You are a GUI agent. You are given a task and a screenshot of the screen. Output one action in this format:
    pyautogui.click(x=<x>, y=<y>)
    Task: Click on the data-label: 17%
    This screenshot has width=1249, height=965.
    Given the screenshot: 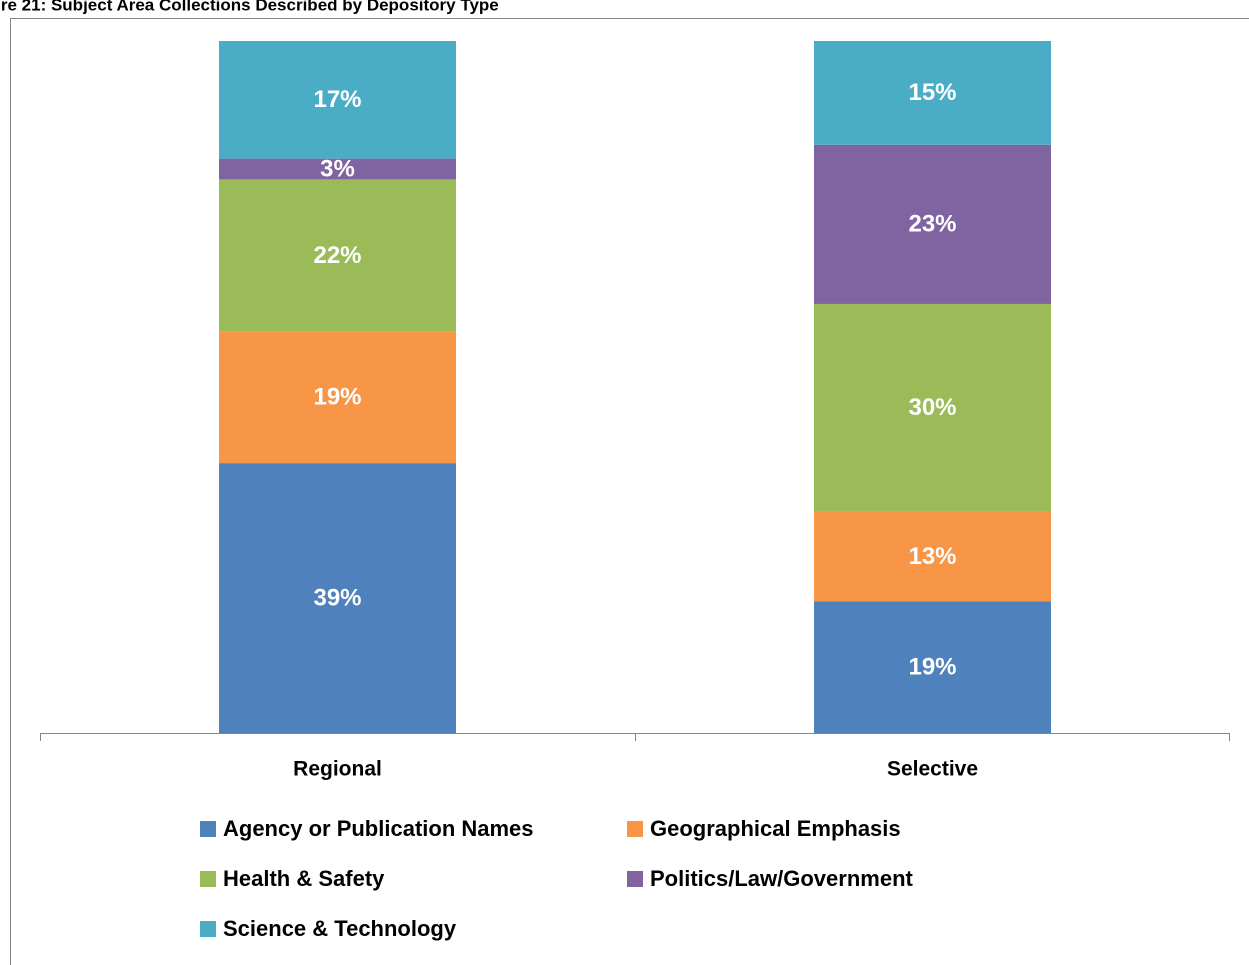 What is the action you would take?
    pyautogui.click(x=337, y=99)
    